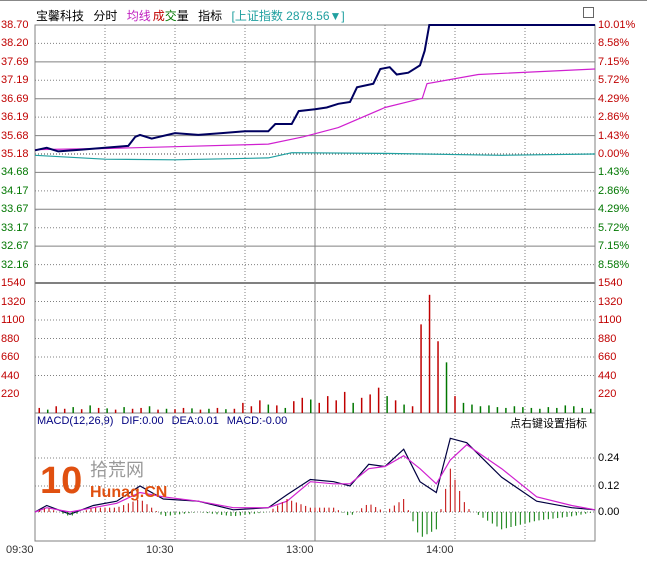 The width and height of the screenshot is (647, 563). I want to click on price-tick: 32.67, so click(15, 246).